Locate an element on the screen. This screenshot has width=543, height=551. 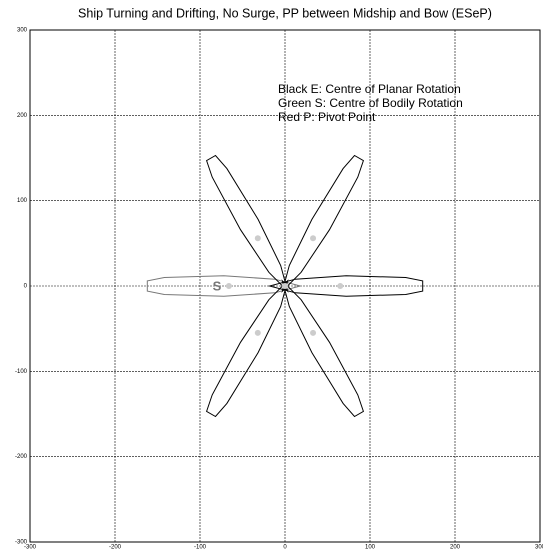
y-tick-label: -100 is located at coordinates (21, 372).